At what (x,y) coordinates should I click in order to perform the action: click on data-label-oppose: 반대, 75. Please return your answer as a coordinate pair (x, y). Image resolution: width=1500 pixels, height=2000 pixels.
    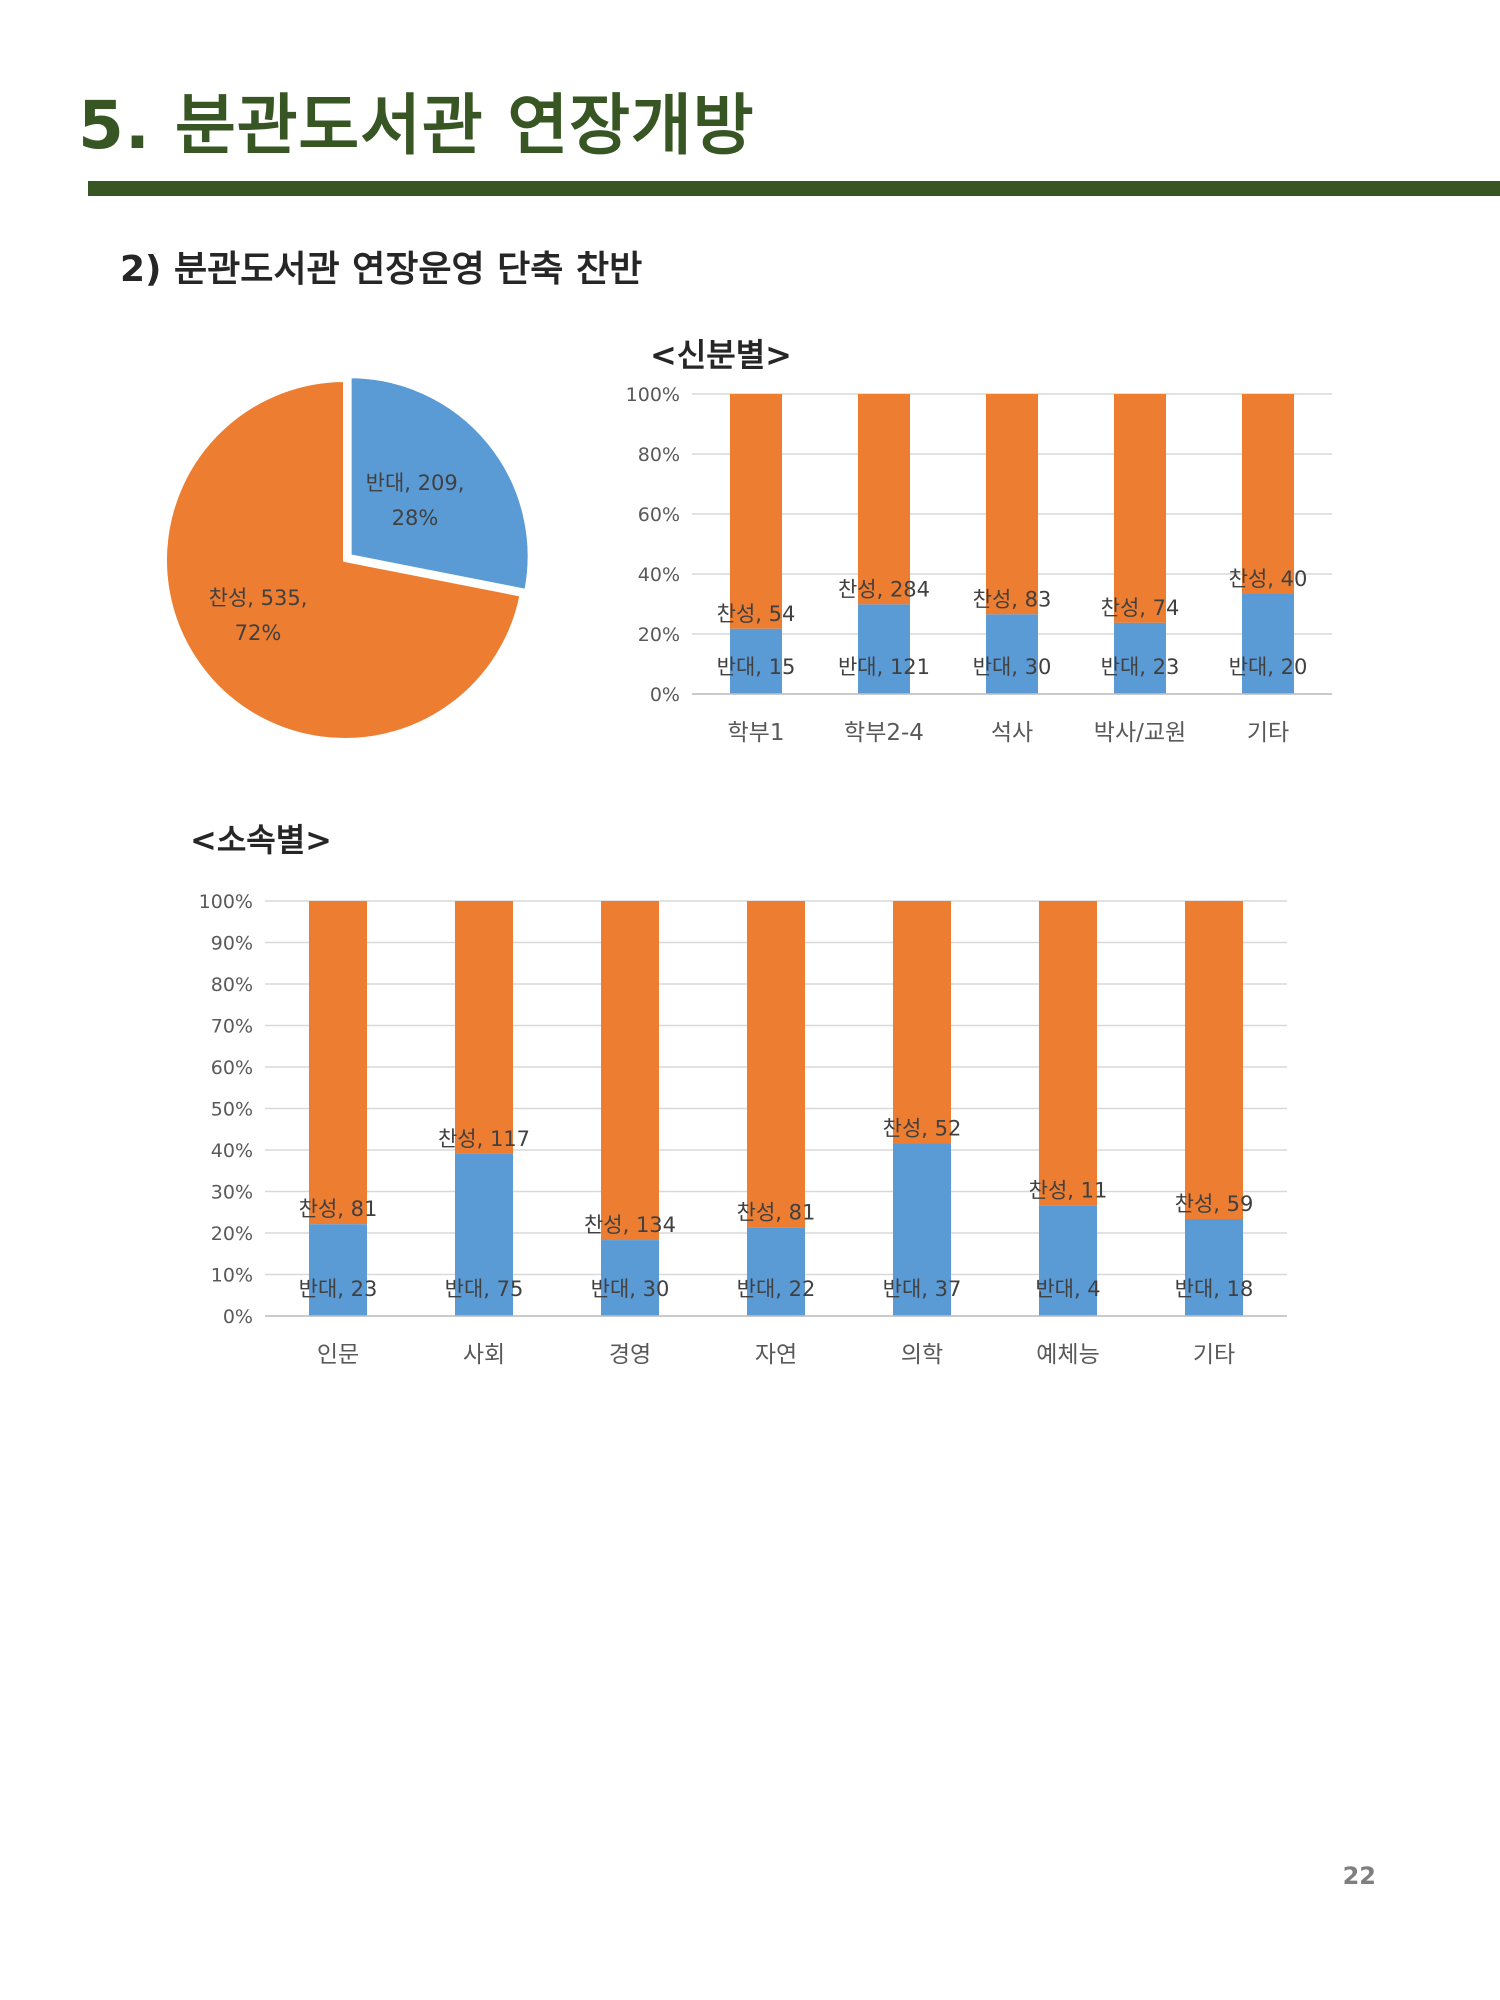
    Looking at the image, I should click on (484, 1289).